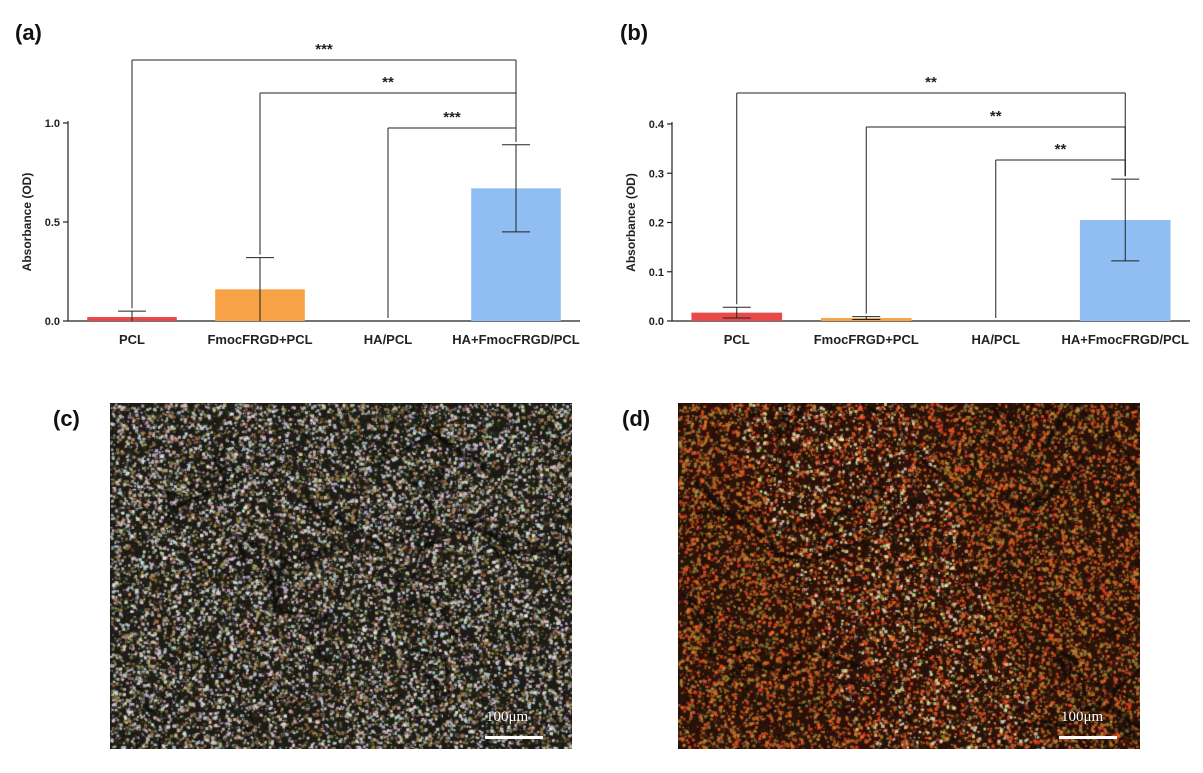 The height and width of the screenshot is (773, 1203). What do you see at coordinates (52, 124) in the screenshot?
I see `y-tick-label: 1.0` at bounding box center [52, 124].